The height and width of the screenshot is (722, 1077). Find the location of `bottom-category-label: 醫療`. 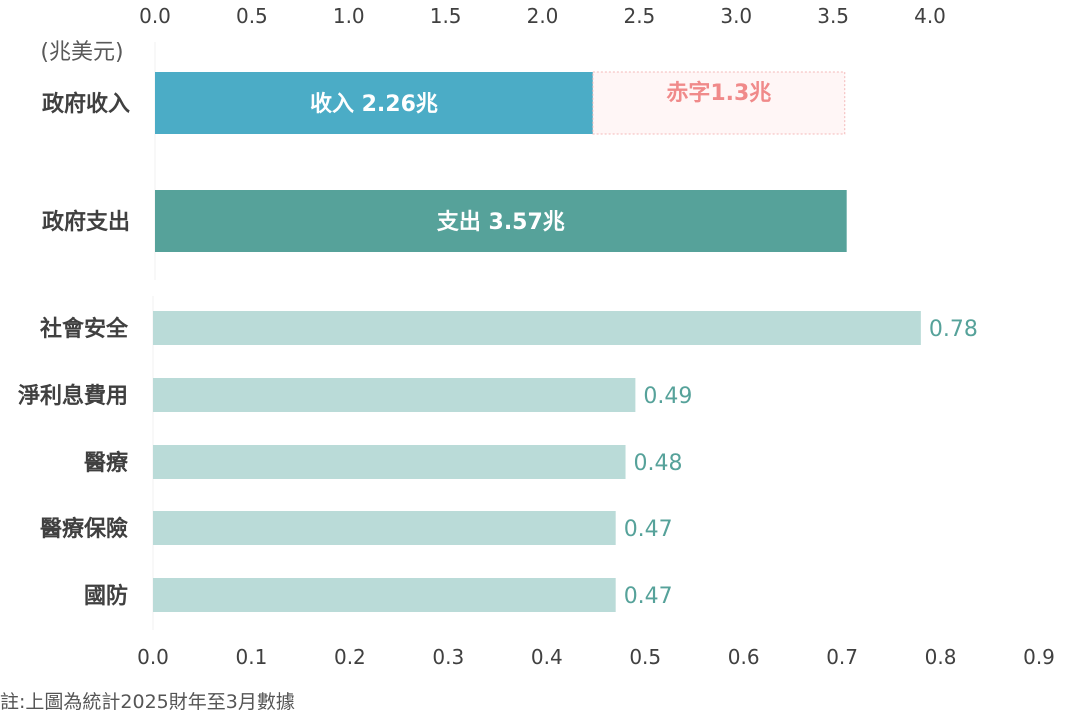

bottom-category-label: 醫療 is located at coordinates (106, 463).